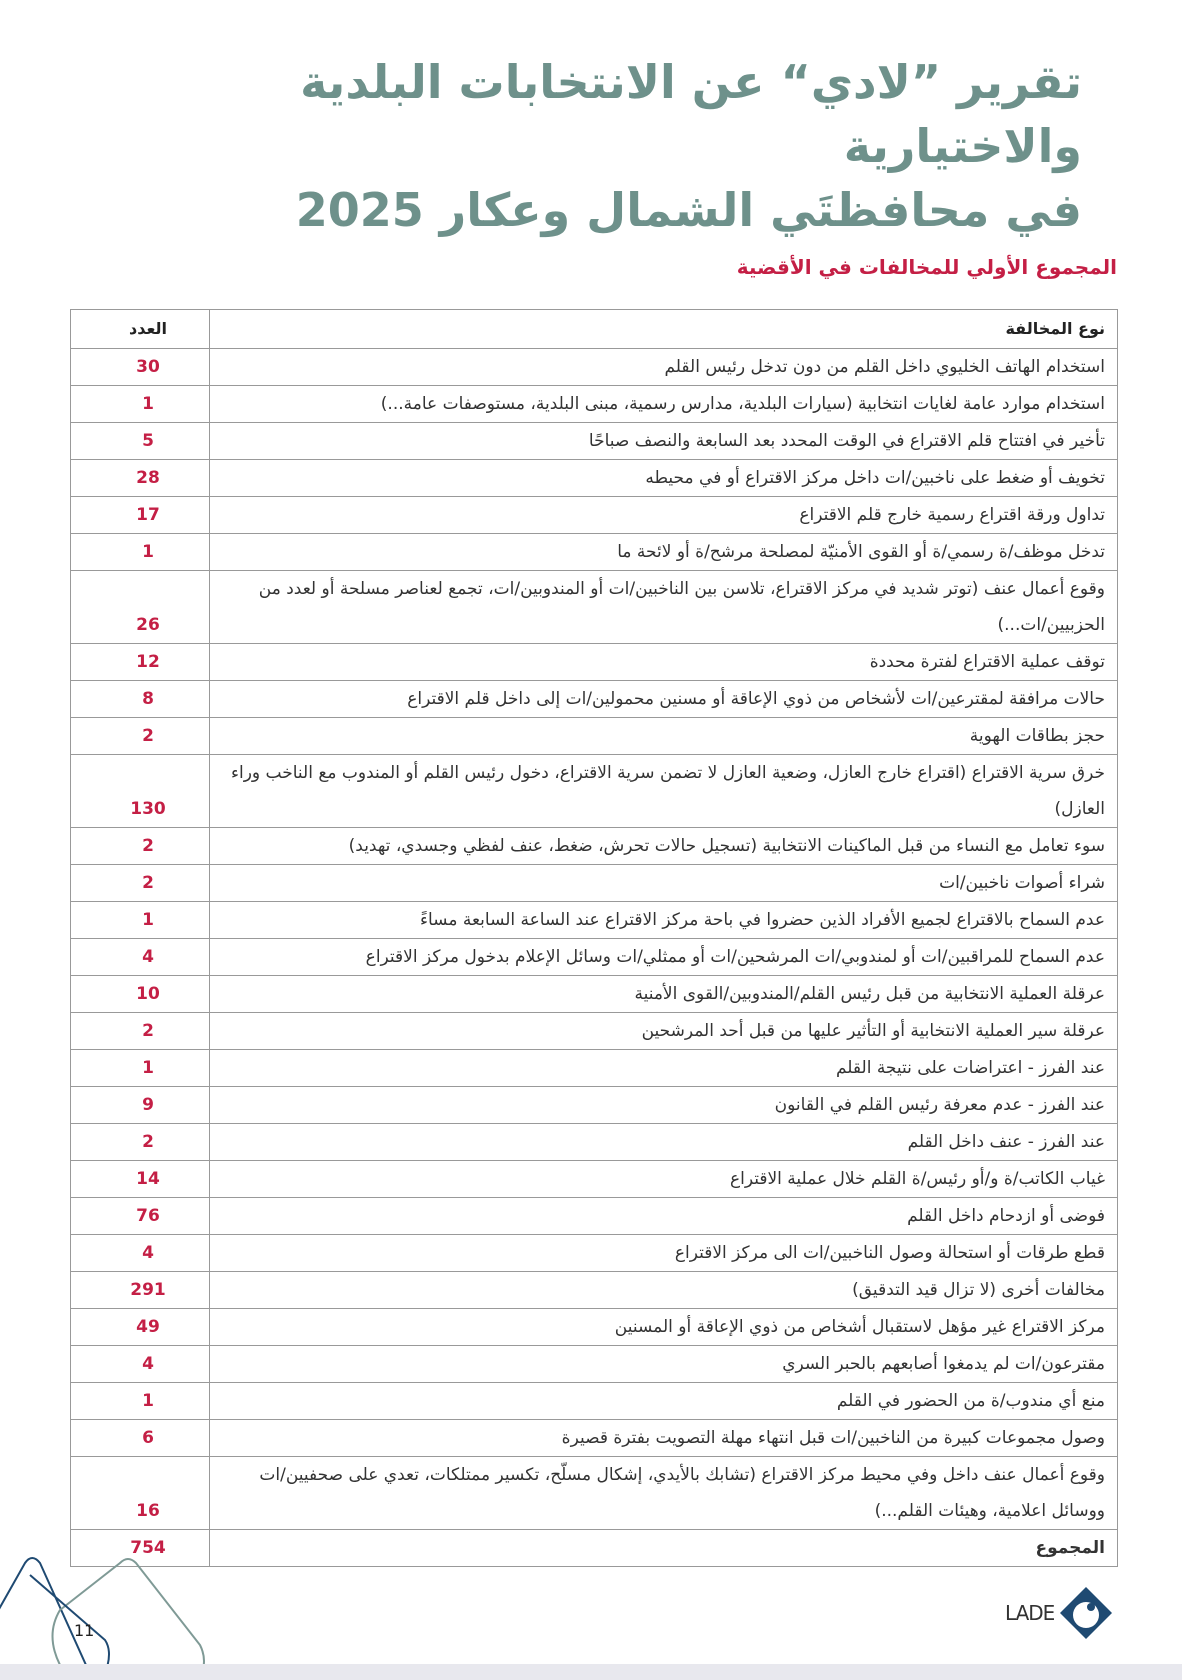 Image resolution: width=1182 pixels, height=1680 pixels. Describe the element at coordinates (140, 791) in the screenshot. I see `violation-count: 130` at that location.